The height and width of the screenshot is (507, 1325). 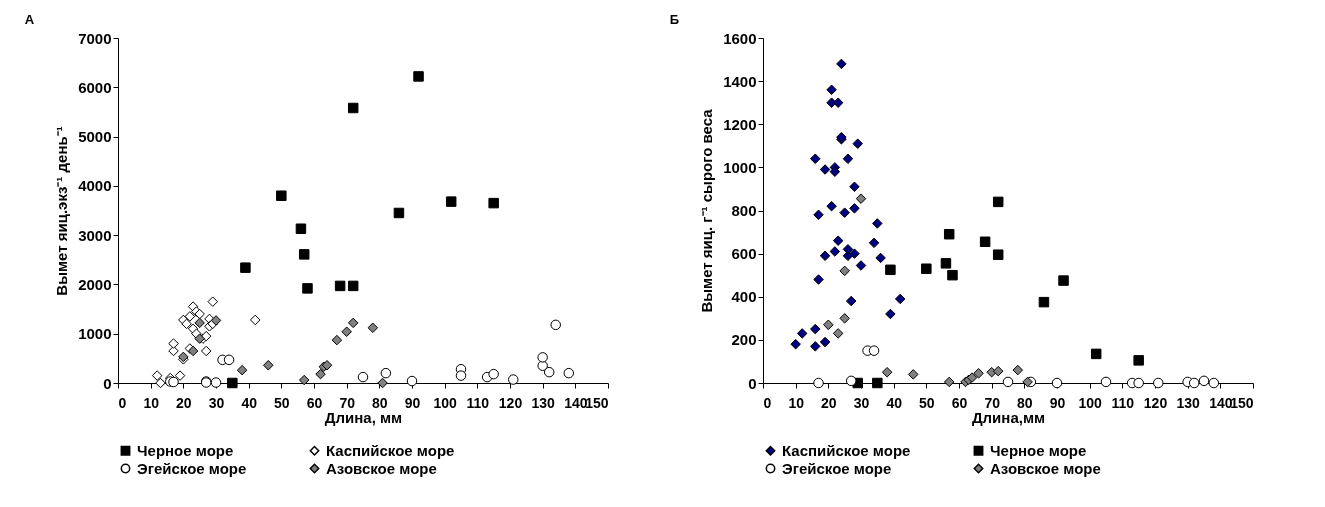 I want to click on y-tick-label: 600, so click(x=744, y=254).